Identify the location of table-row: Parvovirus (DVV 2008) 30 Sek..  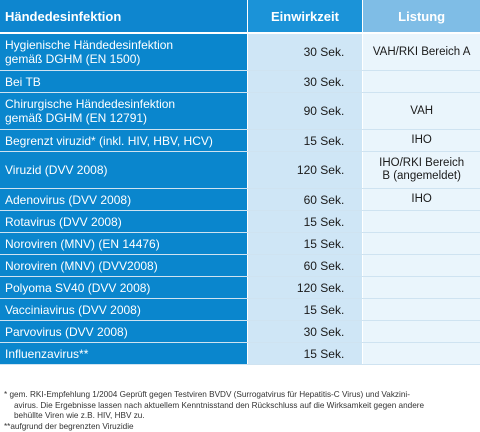
(240, 332).